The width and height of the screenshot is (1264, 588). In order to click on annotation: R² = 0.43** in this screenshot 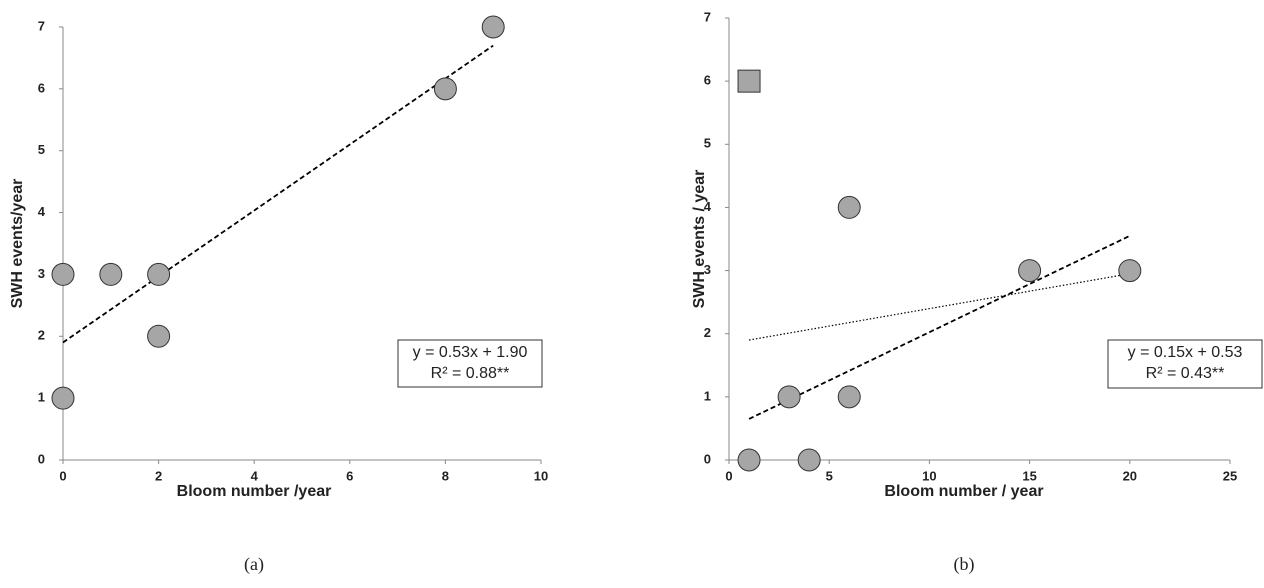, I will do `click(1185, 373)`.